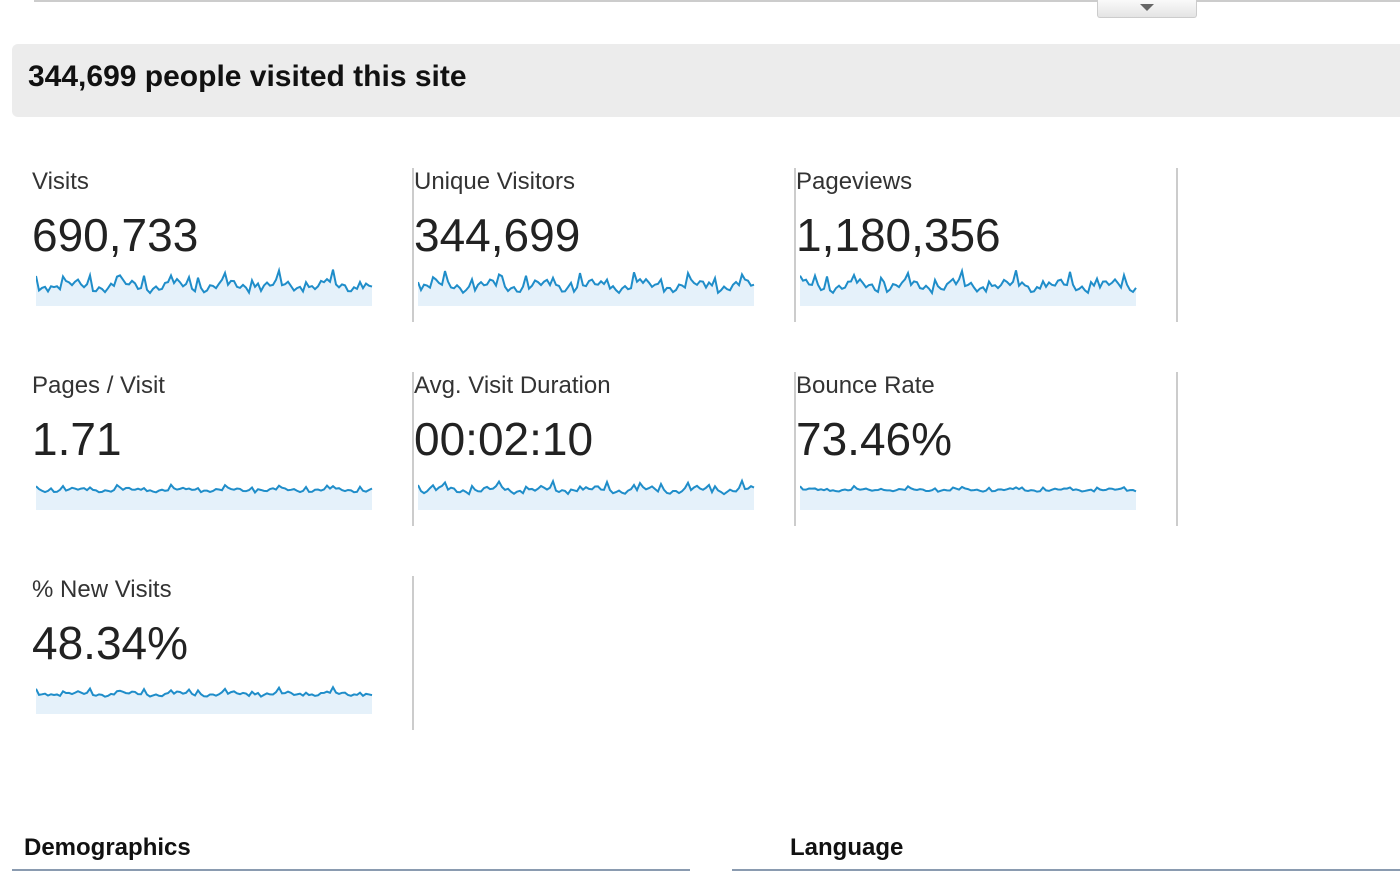 The width and height of the screenshot is (1400, 874). Describe the element at coordinates (706, 80) in the screenshot. I see `summary-banner` at that location.